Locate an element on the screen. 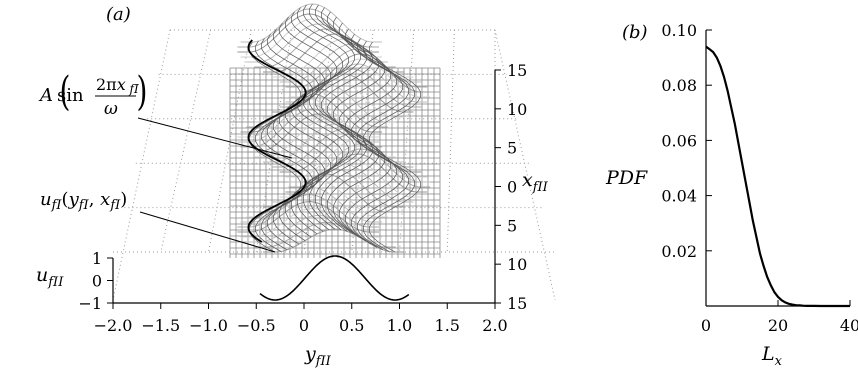  panel-b-label: (b) is located at coordinates (635, 32).